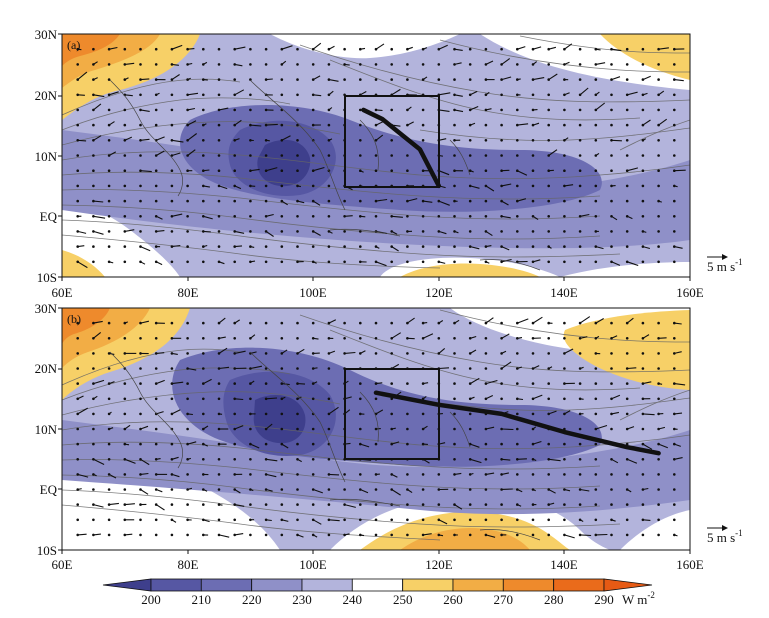 The height and width of the screenshot is (618, 769). Describe the element at coordinates (46, 34) in the screenshot. I see `lat-label-a-30n: 30N` at that location.